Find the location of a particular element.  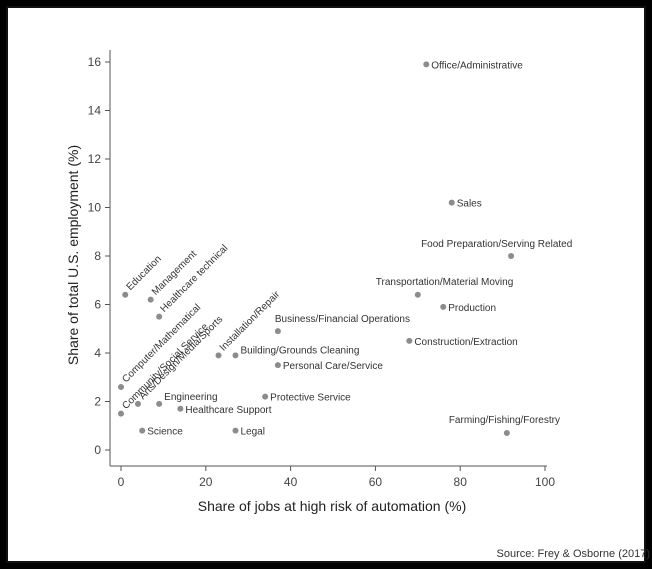

data-point-label: Engineering is located at coordinates (190, 397).